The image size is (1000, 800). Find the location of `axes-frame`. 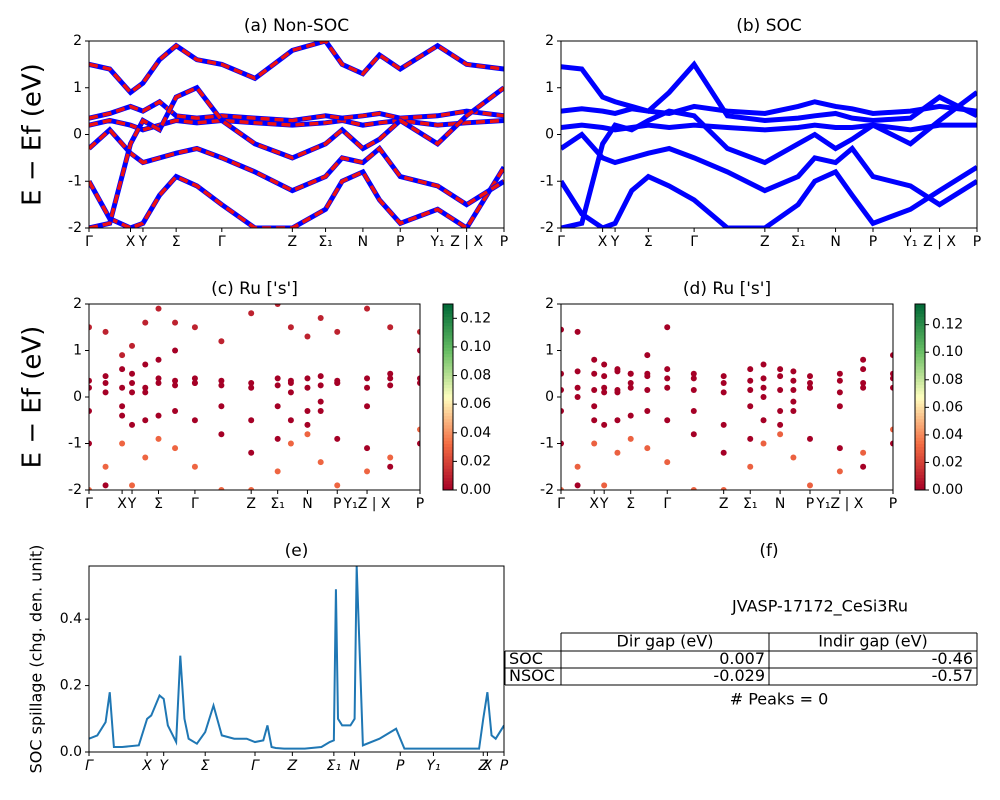

axes-frame is located at coordinates (727, 397).